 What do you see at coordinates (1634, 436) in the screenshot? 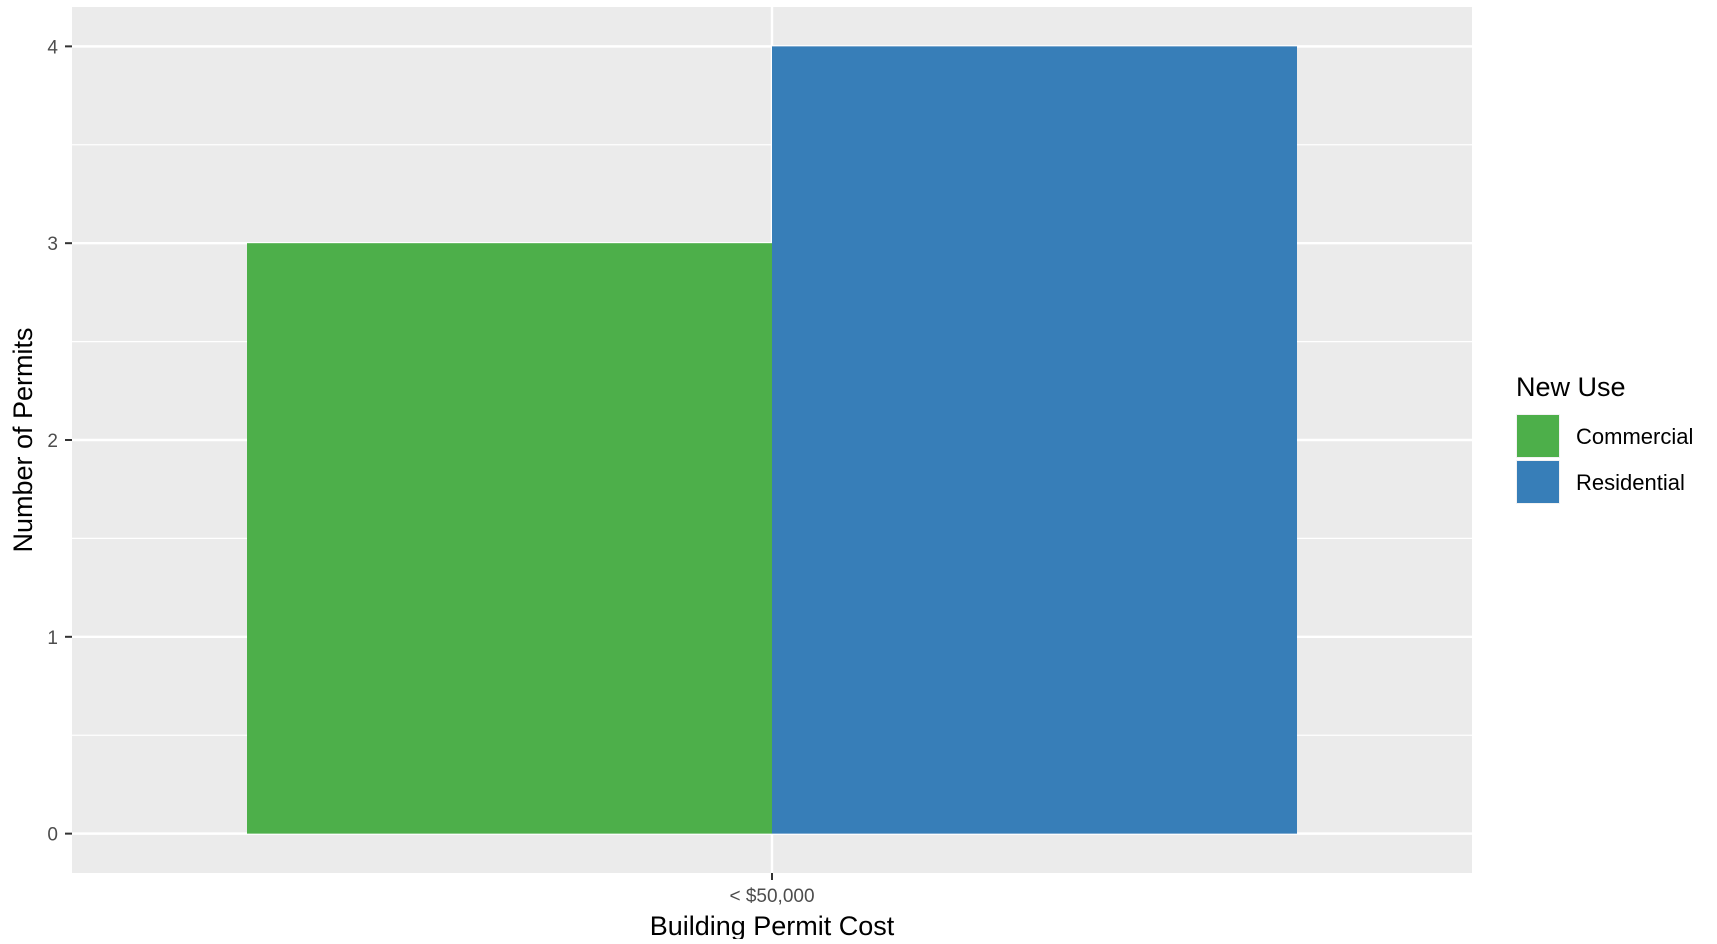
I see `legend-label-commercial: Commercial` at bounding box center [1634, 436].